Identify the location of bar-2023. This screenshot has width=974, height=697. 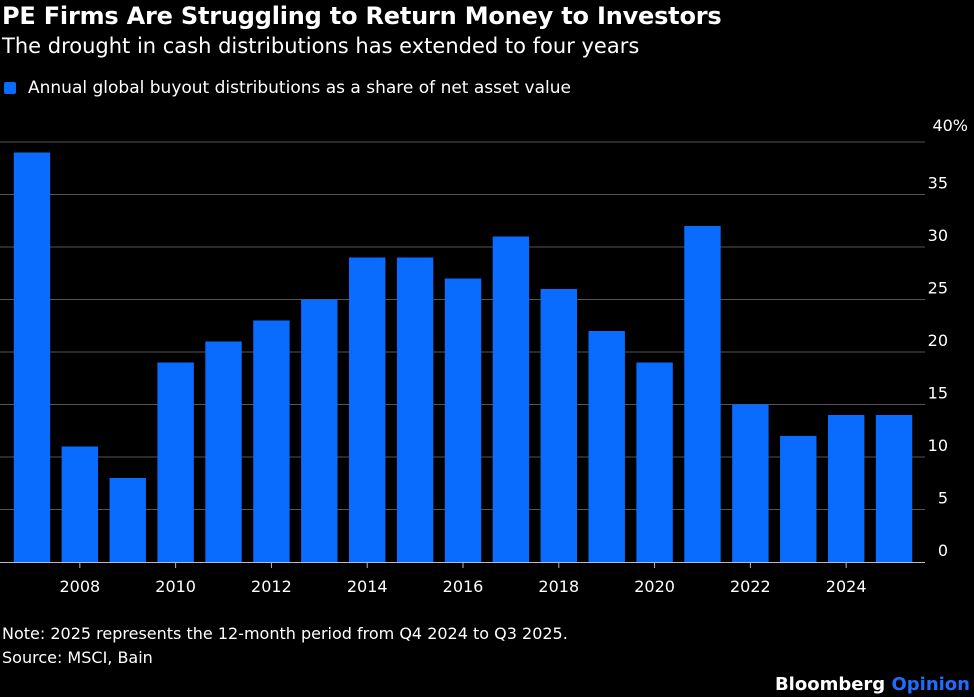
(798, 499).